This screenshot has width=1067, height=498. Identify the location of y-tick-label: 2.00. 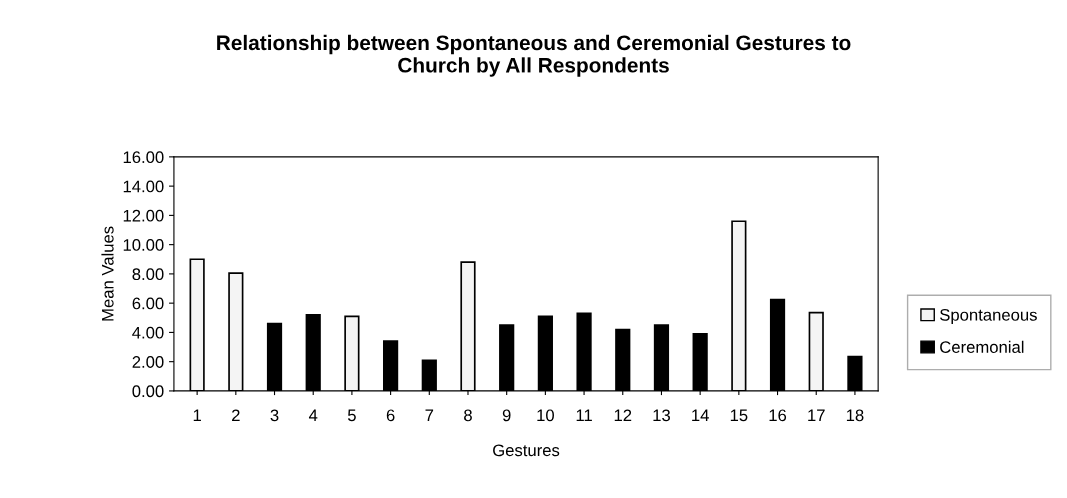
(148, 362).